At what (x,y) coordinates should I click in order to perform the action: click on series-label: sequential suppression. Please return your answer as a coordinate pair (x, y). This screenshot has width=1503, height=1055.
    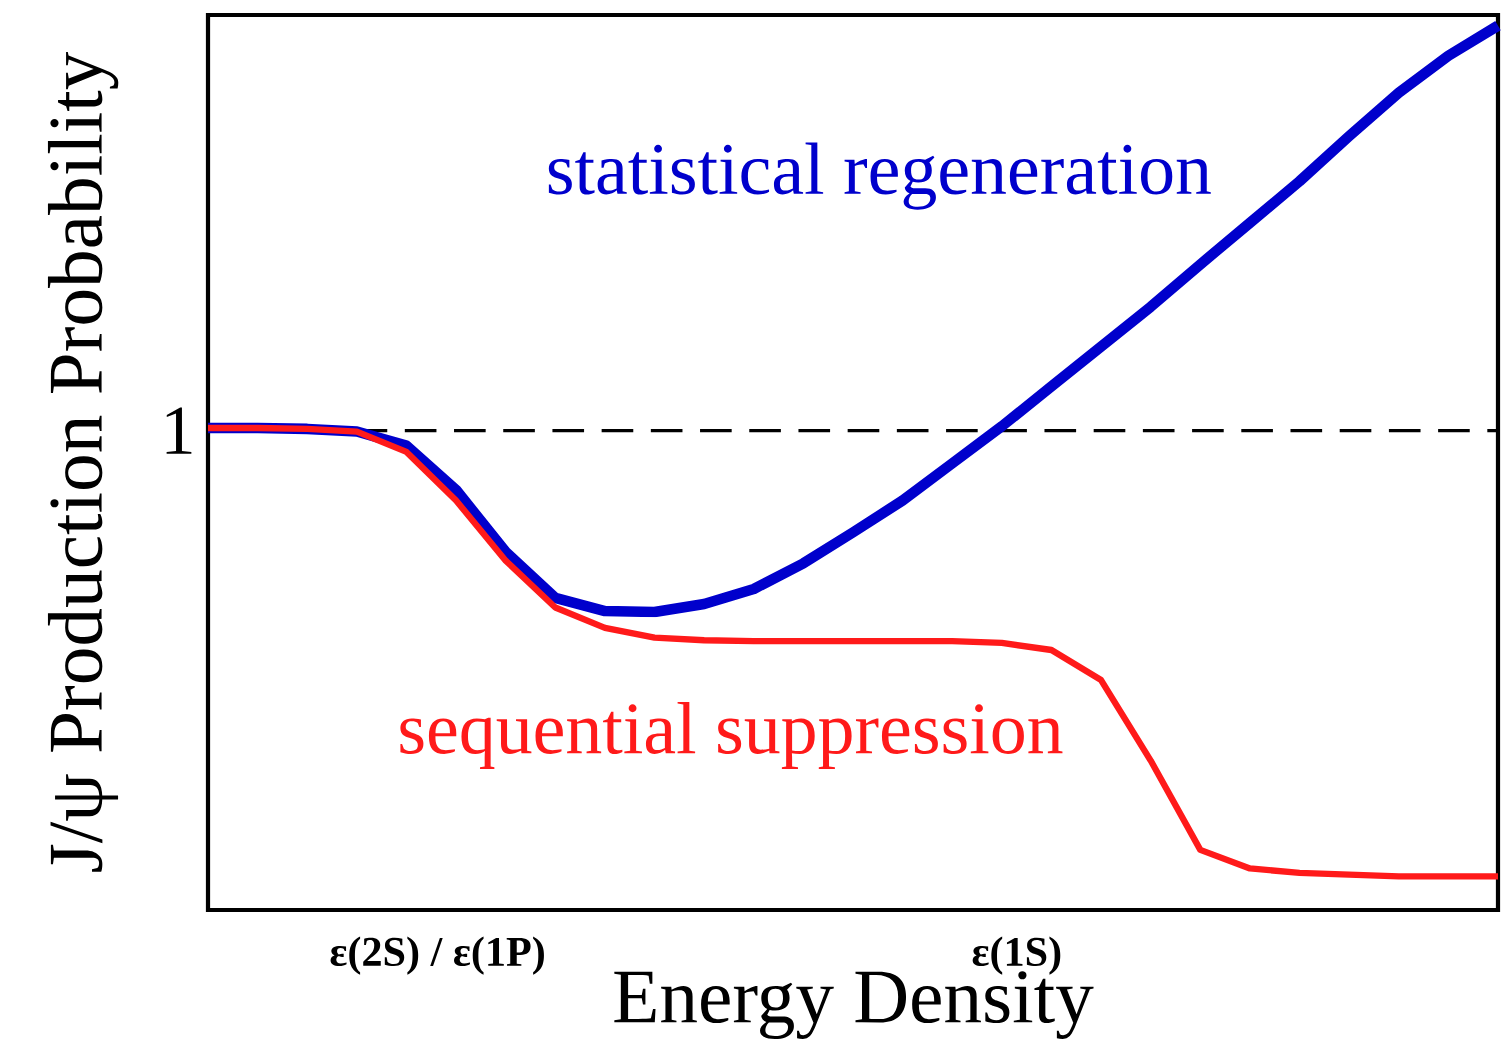
    Looking at the image, I should click on (731, 735).